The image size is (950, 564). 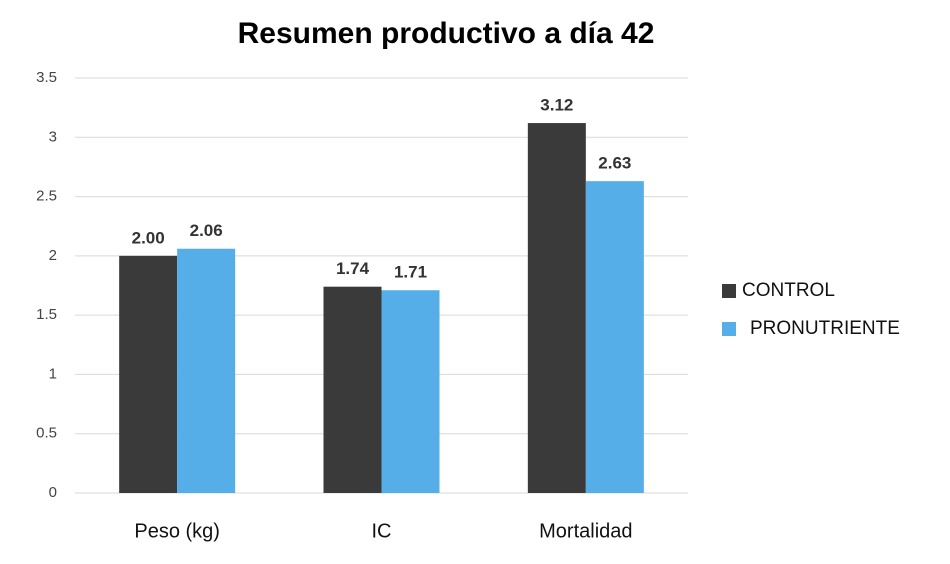 I want to click on y-tick-label: 3.5, so click(x=46, y=77).